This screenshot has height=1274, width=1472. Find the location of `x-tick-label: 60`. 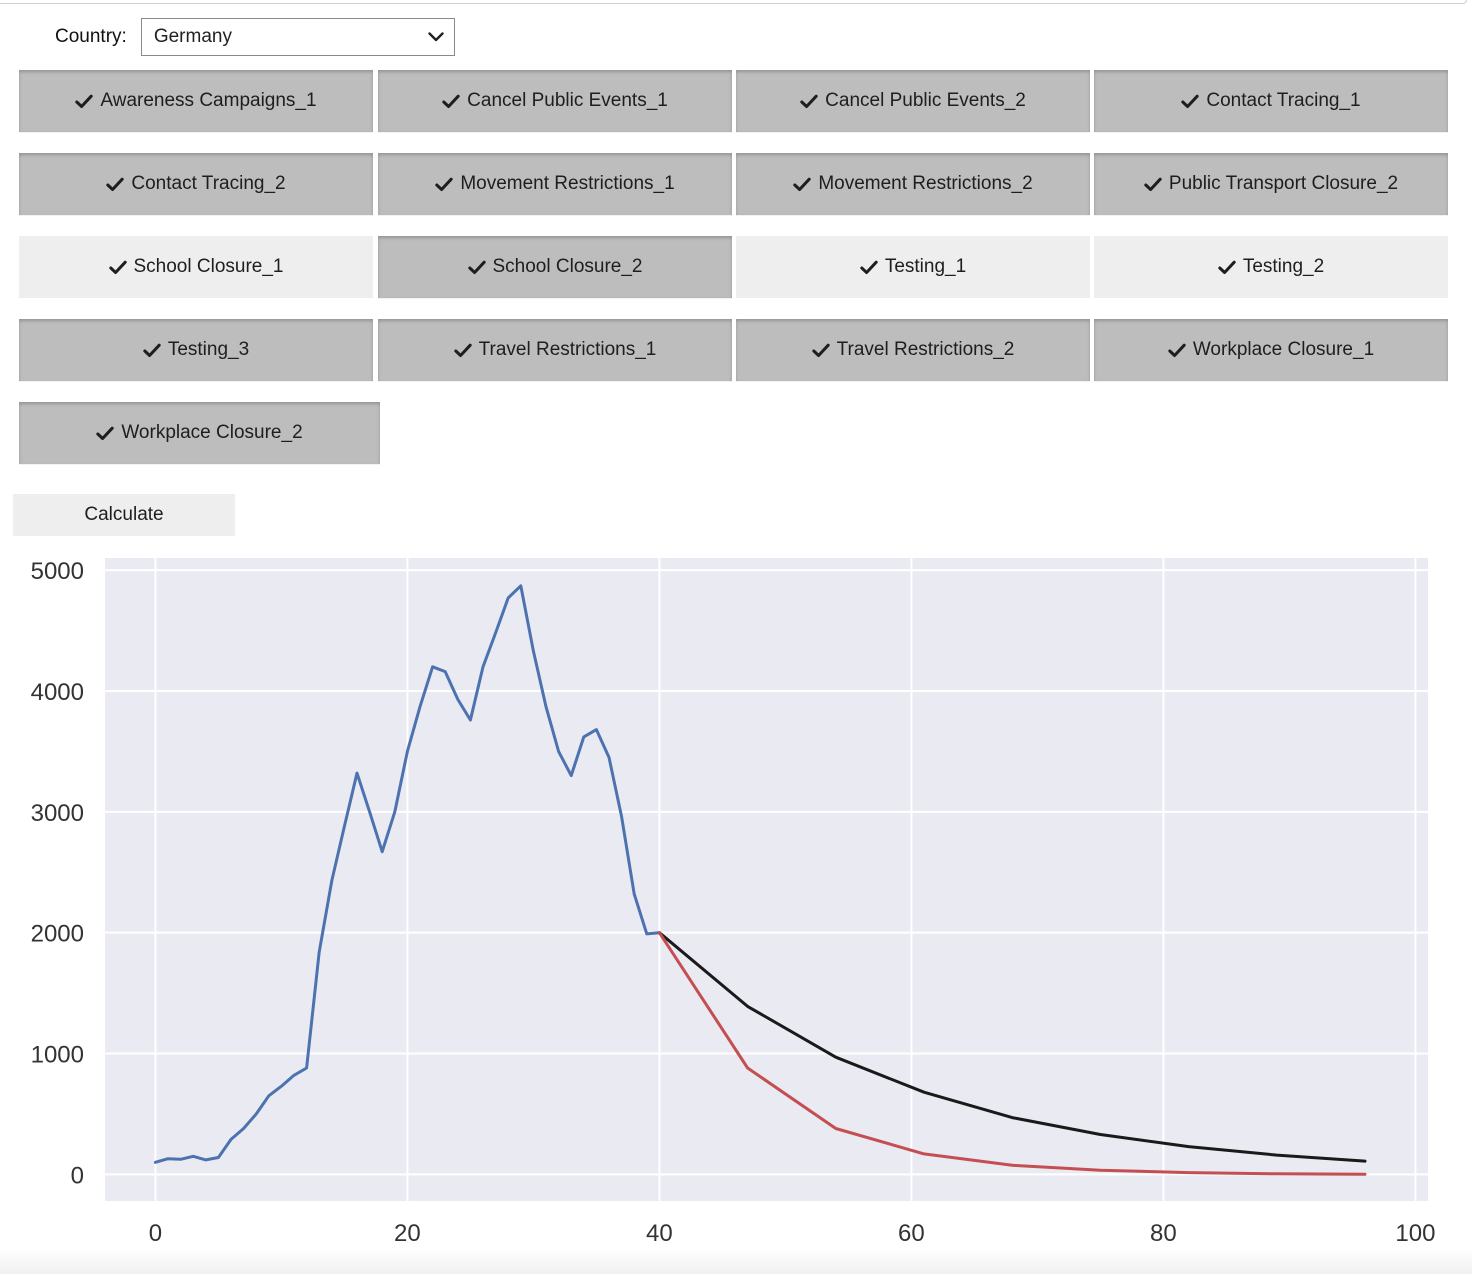

x-tick-label: 60 is located at coordinates (911, 1233).